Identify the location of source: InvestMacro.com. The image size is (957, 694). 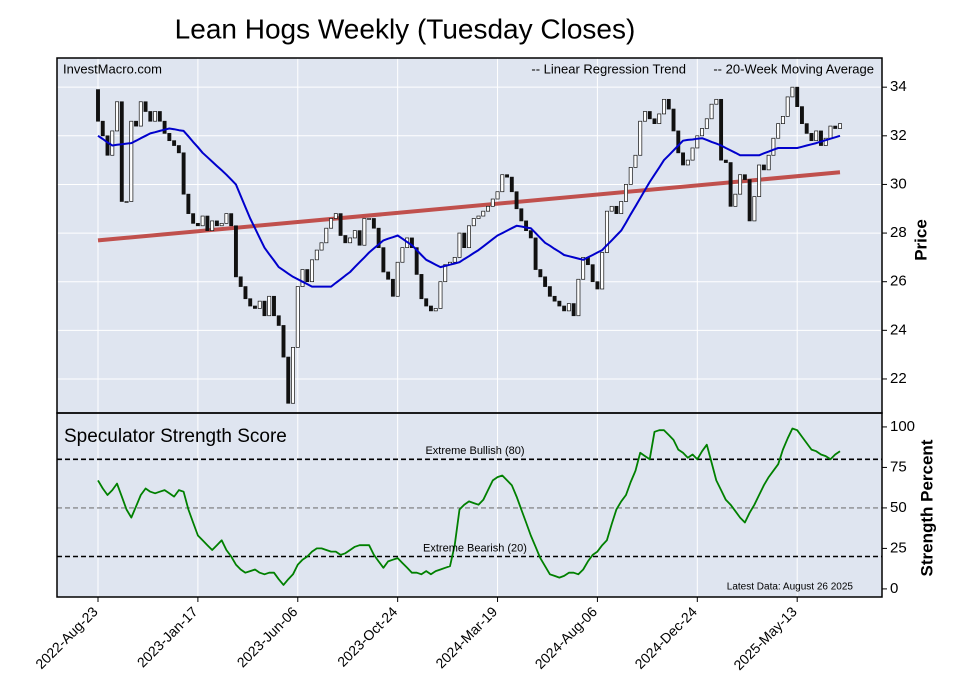
(112, 68).